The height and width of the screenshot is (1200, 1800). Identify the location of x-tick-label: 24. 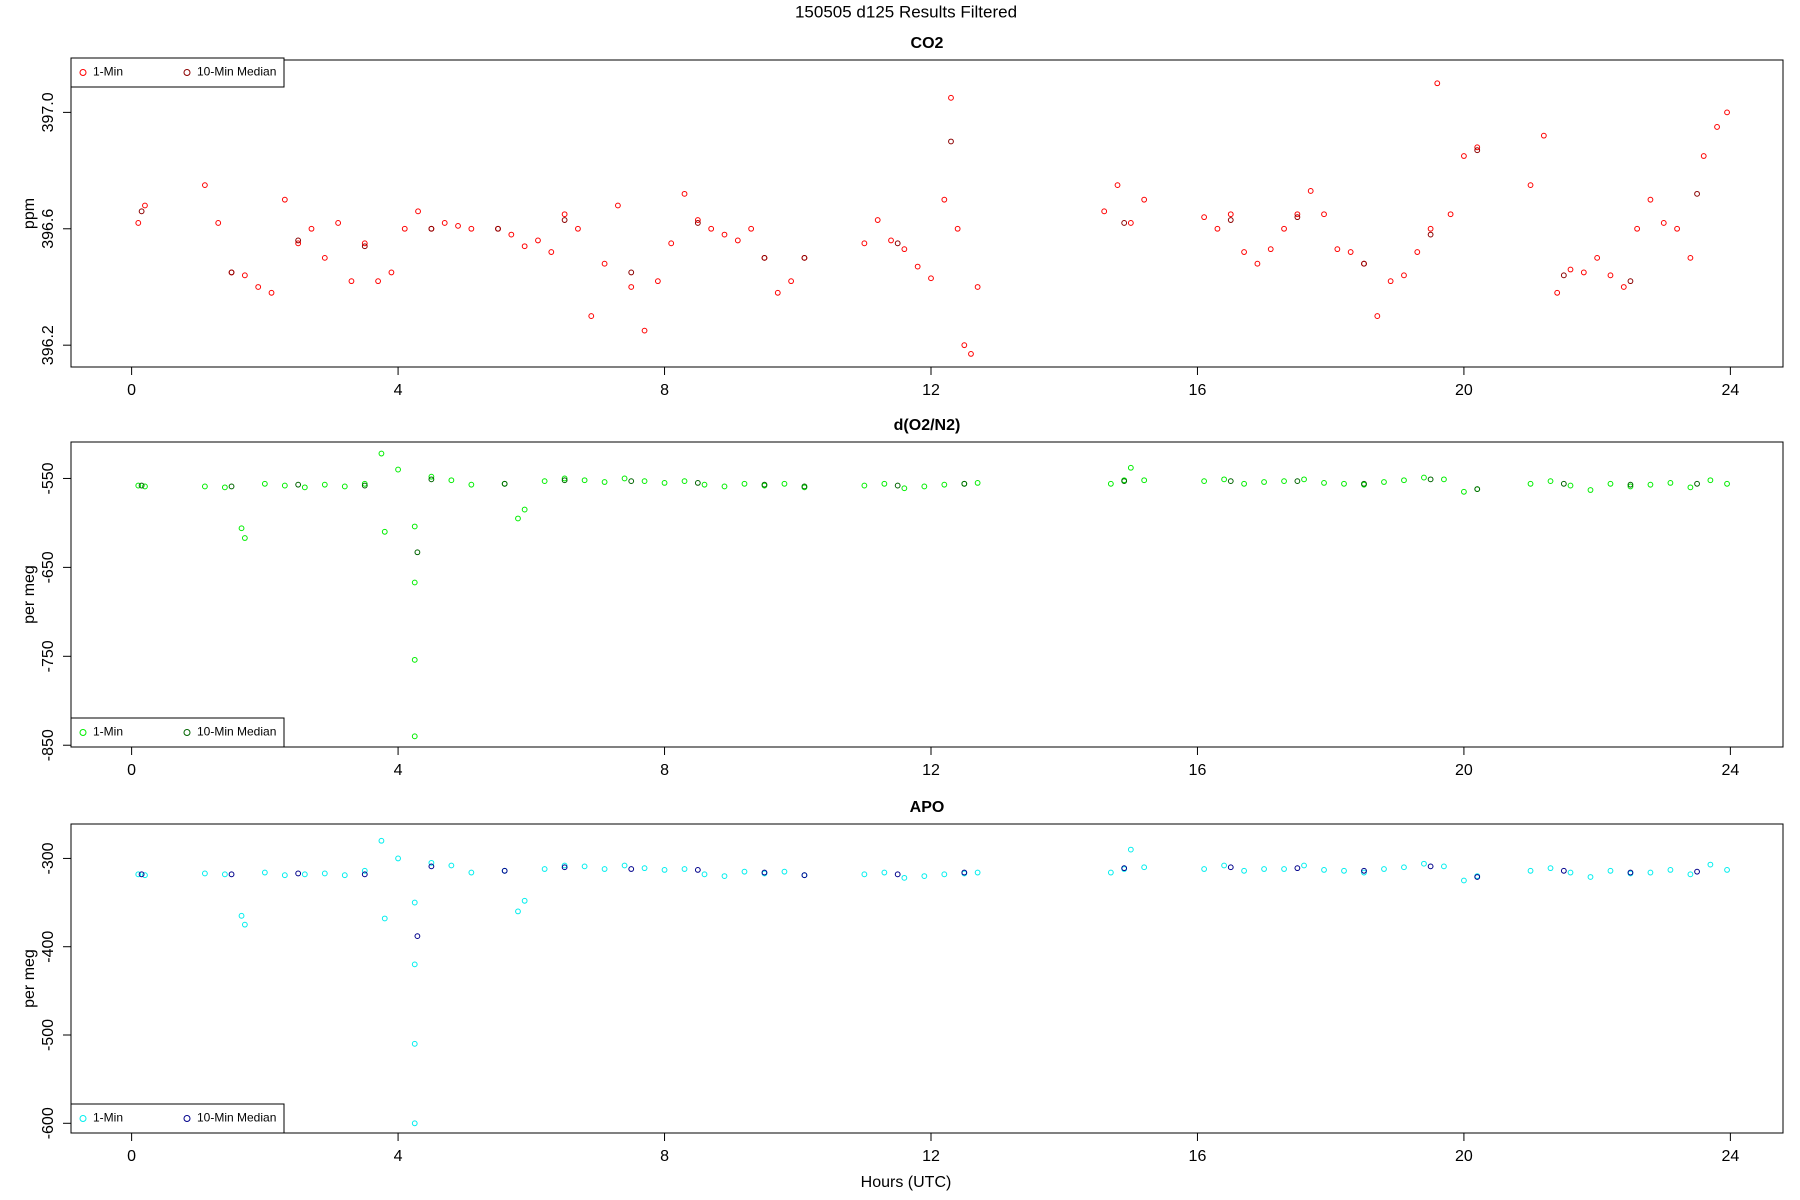
(1730, 770).